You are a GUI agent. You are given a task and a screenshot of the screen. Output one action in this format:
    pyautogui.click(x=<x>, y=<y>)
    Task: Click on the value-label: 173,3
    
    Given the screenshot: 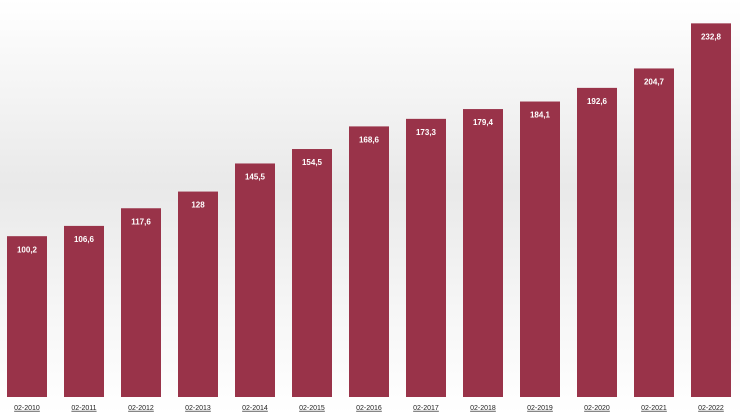 What is the action you would take?
    pyautogui.click(x=426, y=132)
    